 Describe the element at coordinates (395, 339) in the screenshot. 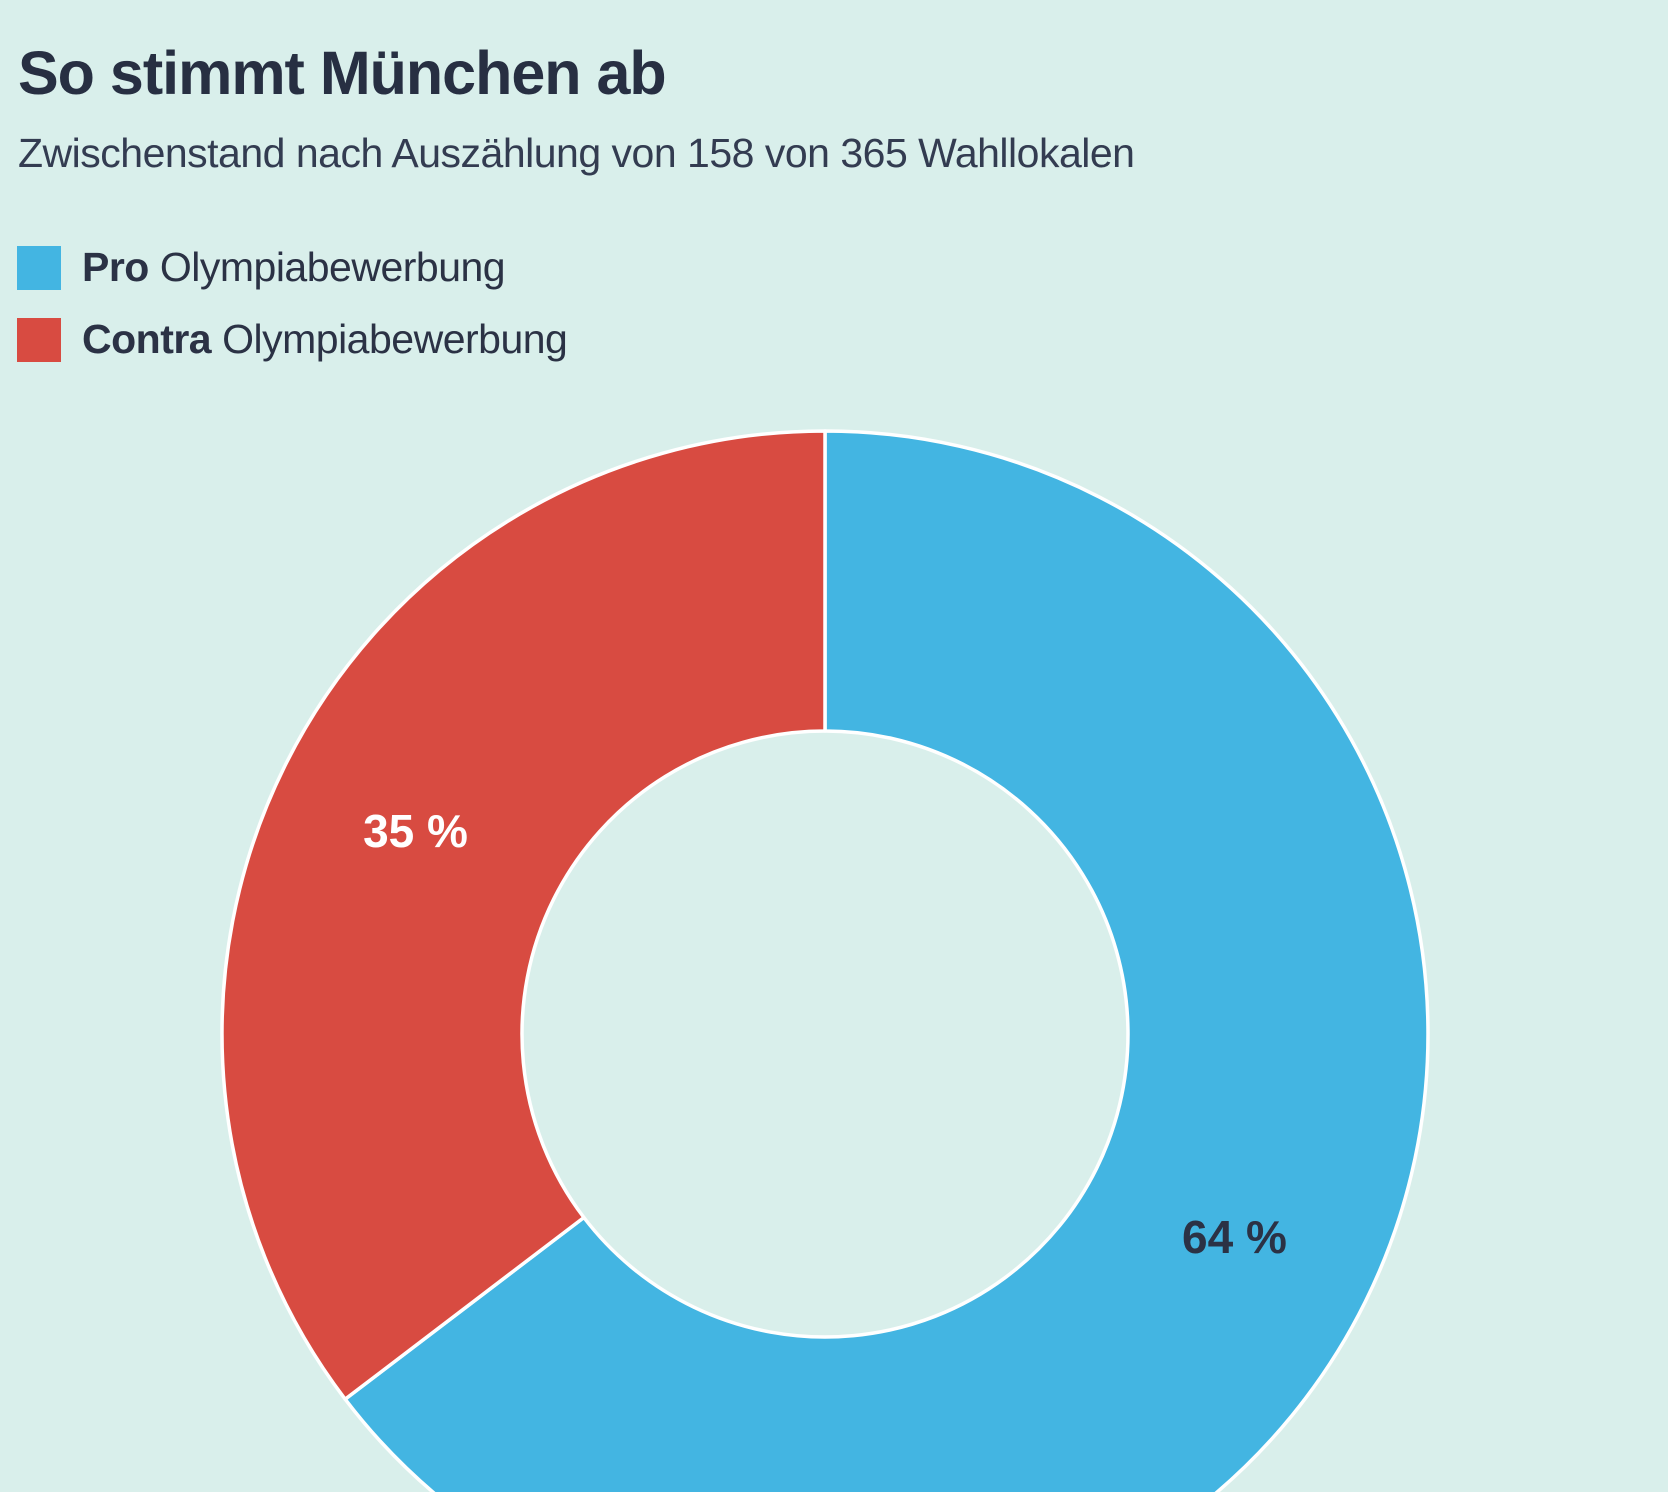

I see `legend-label-contra-rest: Olympiabewerbung` at that location.